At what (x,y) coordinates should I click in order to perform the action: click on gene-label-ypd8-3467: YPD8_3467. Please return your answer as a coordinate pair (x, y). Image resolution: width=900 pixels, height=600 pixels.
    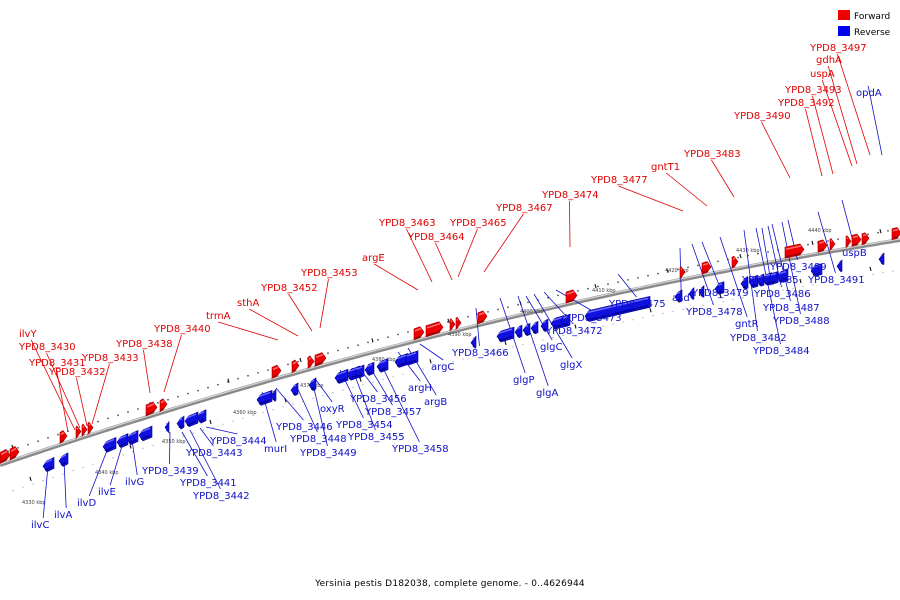
    Looking at the image, I should click on (524, 208).